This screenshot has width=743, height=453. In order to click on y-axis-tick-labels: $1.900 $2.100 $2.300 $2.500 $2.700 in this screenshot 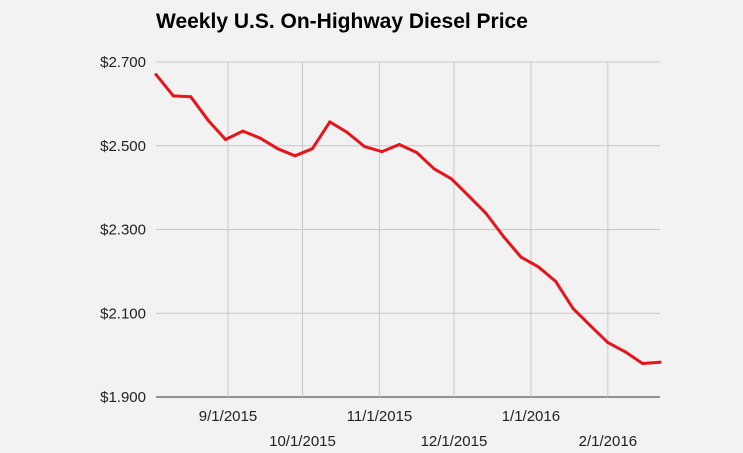, I will do `click(123, 230)`.